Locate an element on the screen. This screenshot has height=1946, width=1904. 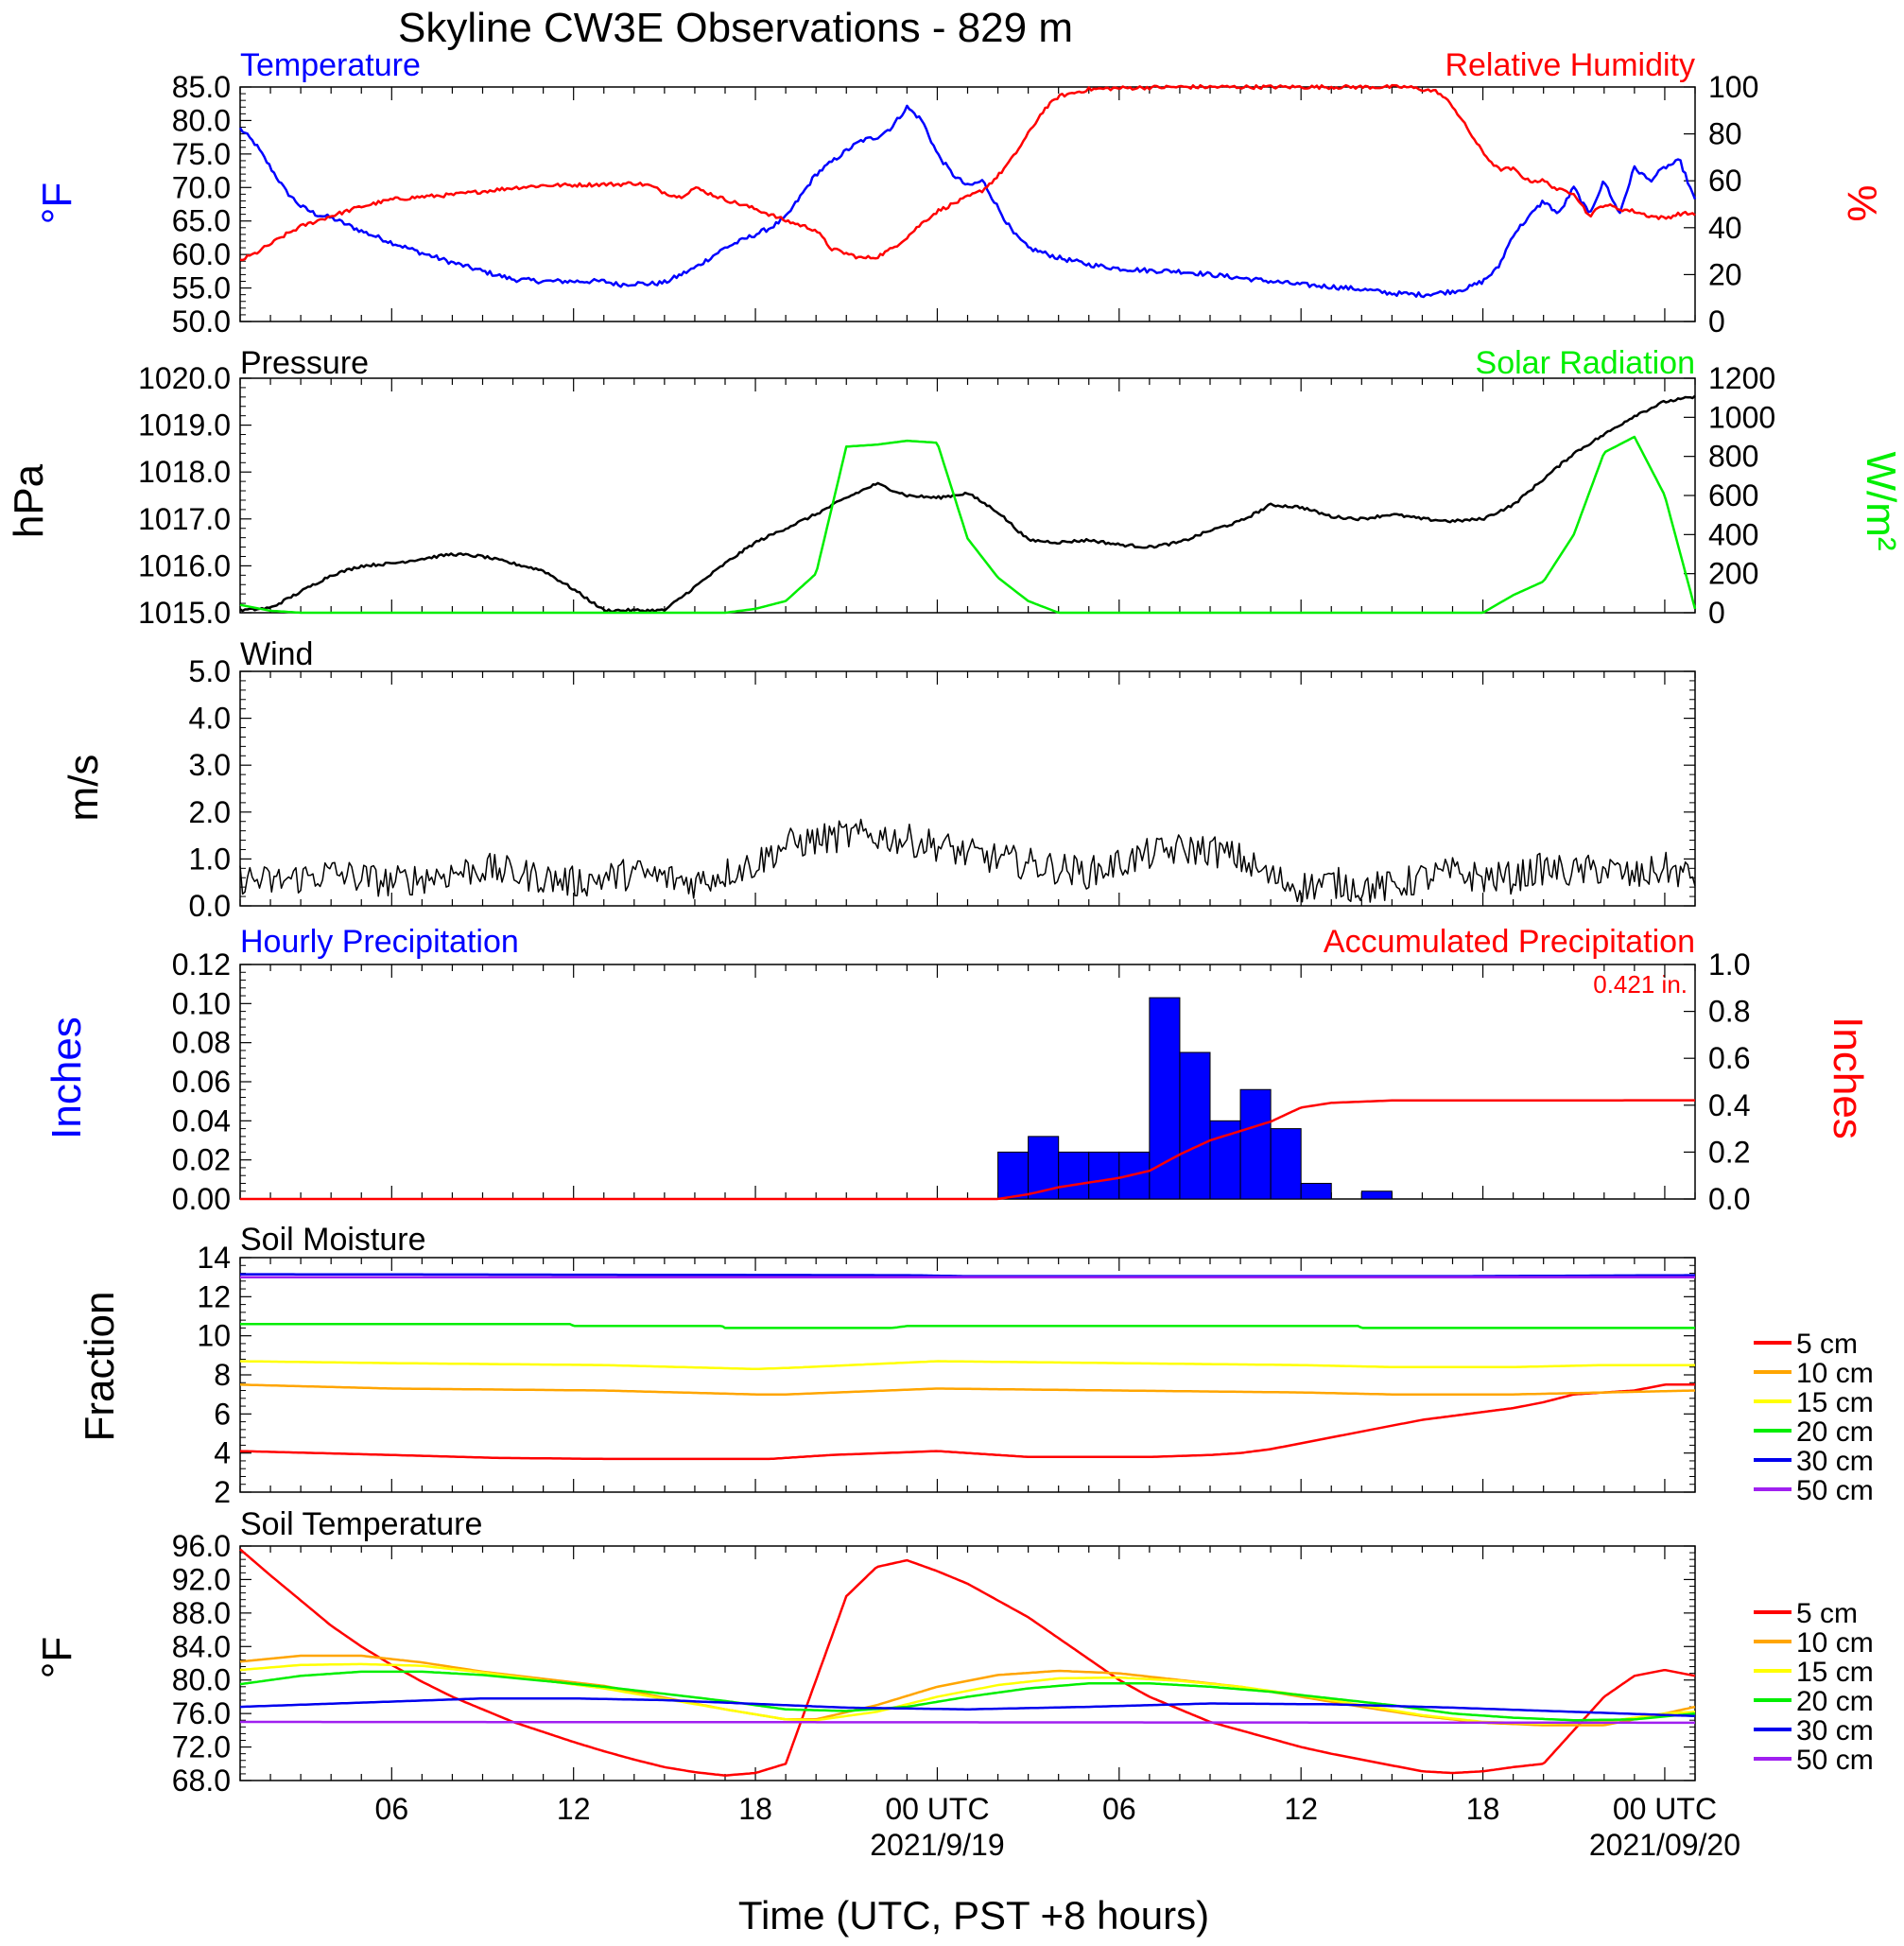
y-tick-label-right: 0.6 is located at coordinates (1729, 1058).